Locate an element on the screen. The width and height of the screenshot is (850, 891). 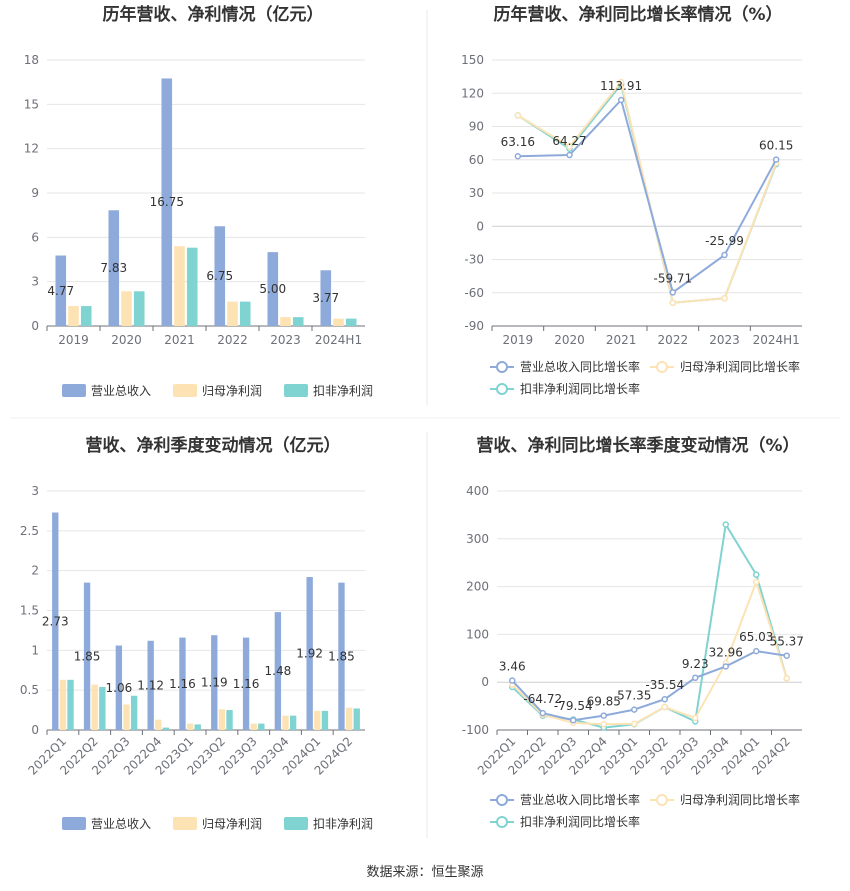
chart4-data-label: 32.96 is located at coordinates (726, 652).